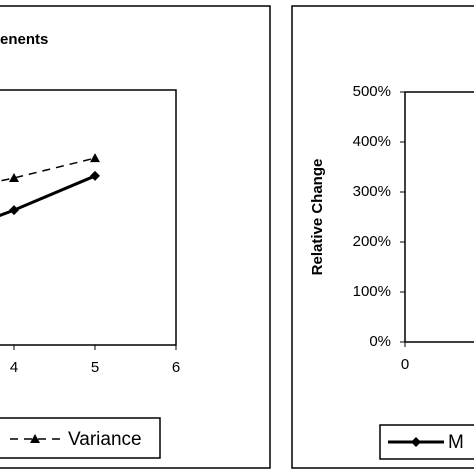 Image resolution: width=474 pixels, height=474 pixels. What do you see at coordinates (317, 217) in the screenshot?
I see `y-axis-title: Relative Change` at bounding box center [317, 217].